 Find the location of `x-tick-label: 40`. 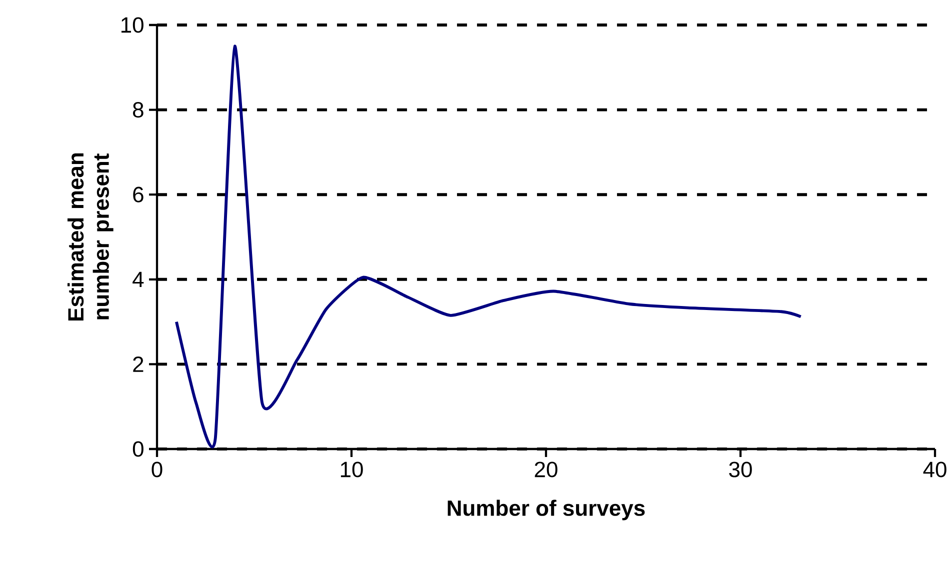

x-tick-label: 40 is located at coordinates (934, 470).